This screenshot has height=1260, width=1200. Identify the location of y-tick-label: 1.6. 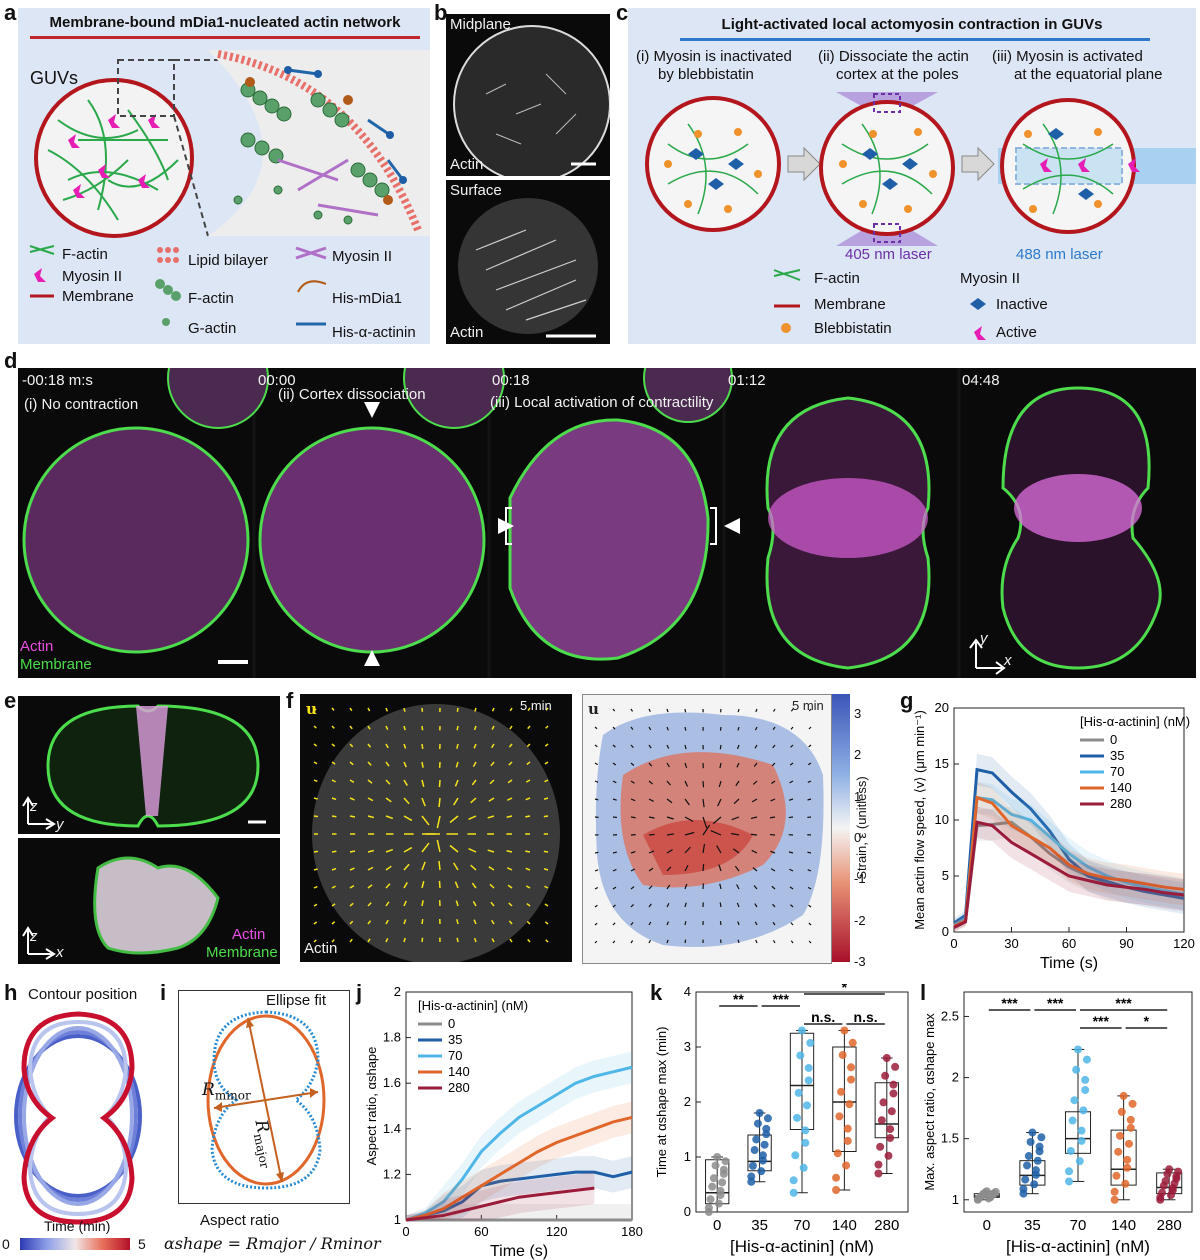
(392, 1082).